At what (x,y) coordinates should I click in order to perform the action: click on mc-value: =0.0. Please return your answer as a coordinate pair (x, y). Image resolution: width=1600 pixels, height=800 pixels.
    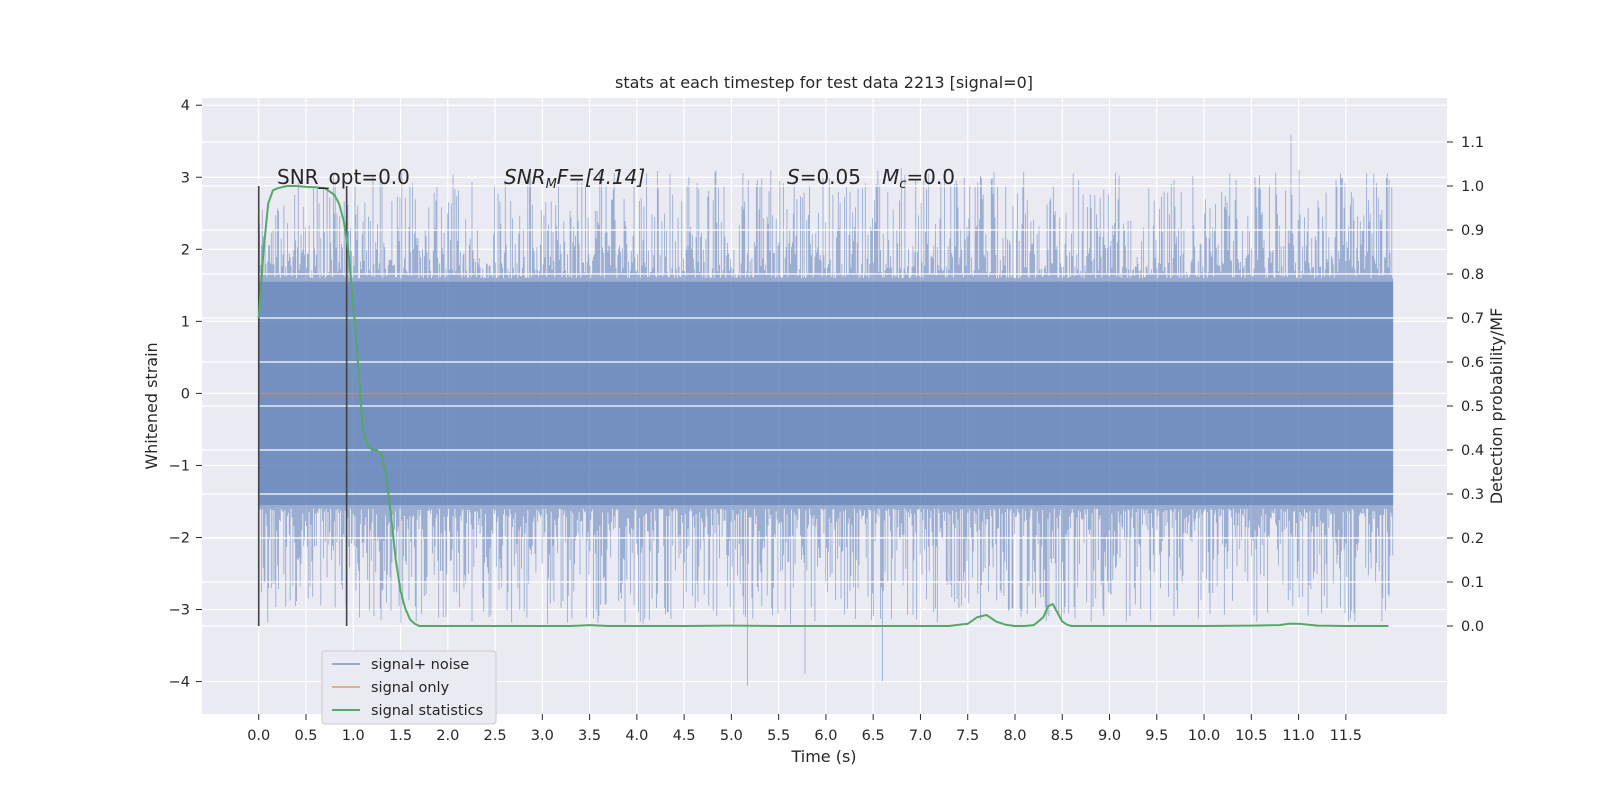
    Looking at the image, I should click on (930, 177).